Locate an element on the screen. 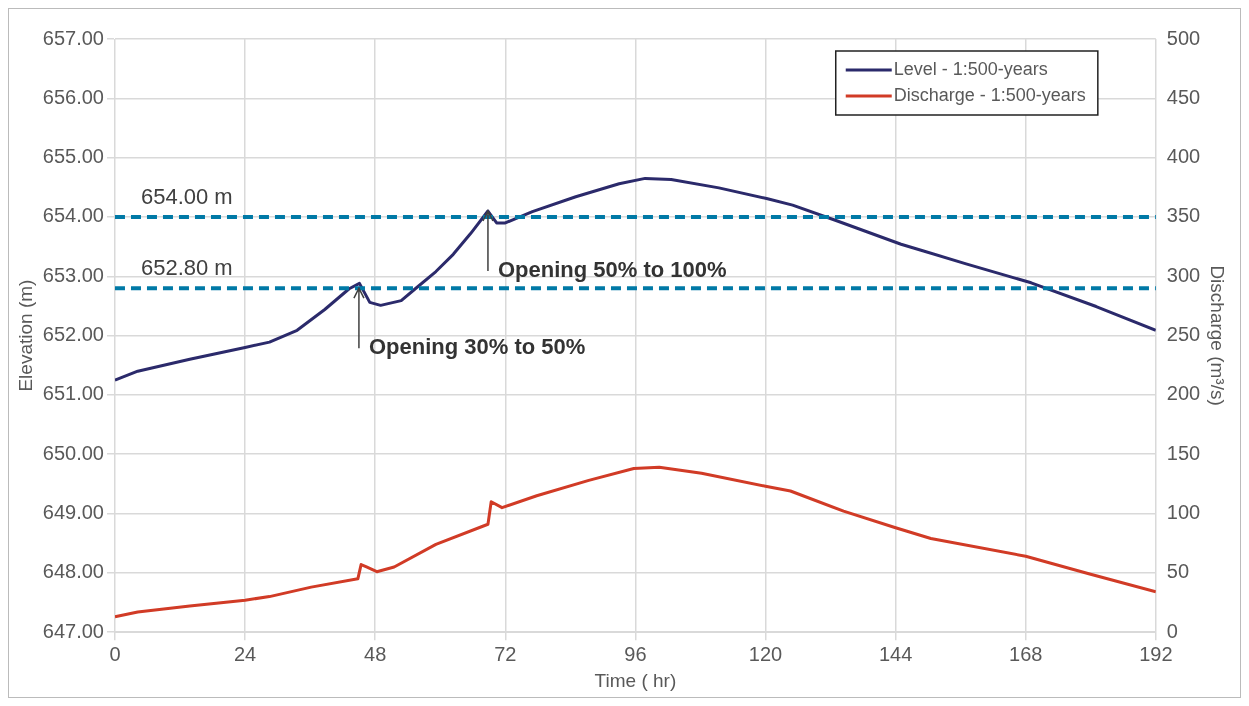 The width and height of the screenshot is (1249, 706). legend-label: Discharge - 1:500-years is located at coordinates (989, 94).